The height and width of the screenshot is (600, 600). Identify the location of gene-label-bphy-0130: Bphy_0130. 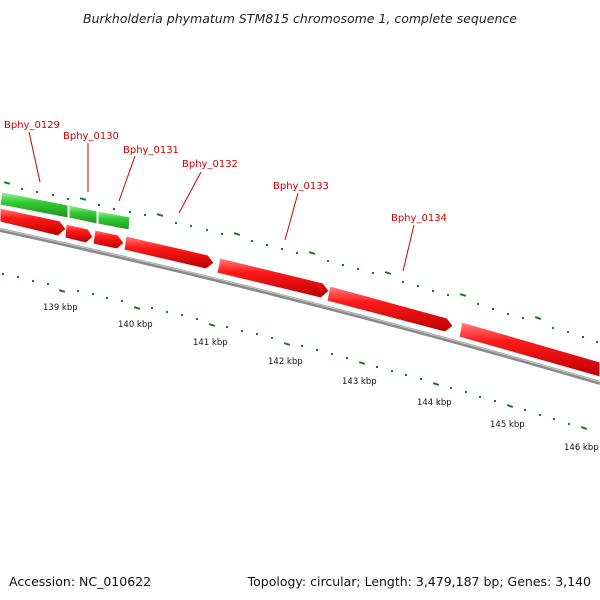
(91, 136).